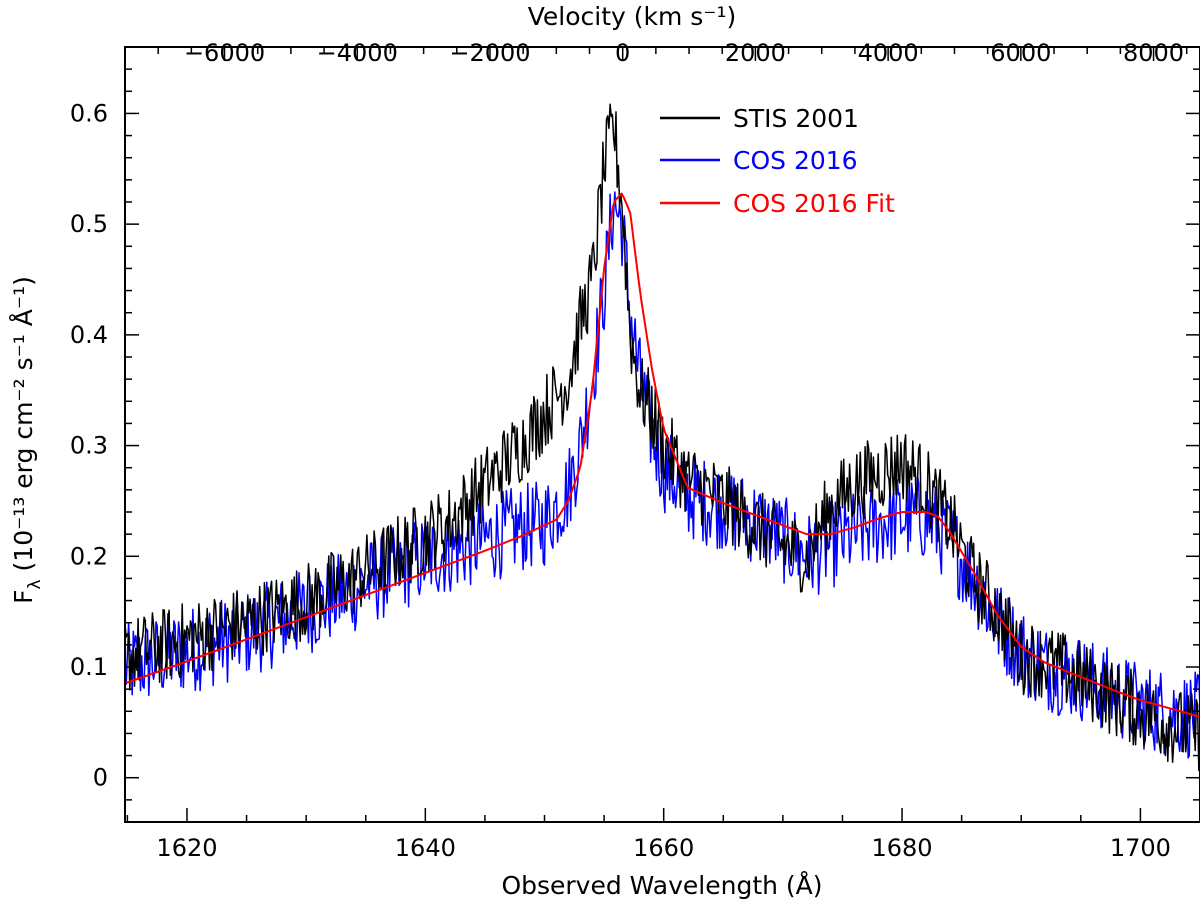 This screenshot has height=907, width=1200. I want to click on y-axis-title-sub: λ, so click(35, 584).